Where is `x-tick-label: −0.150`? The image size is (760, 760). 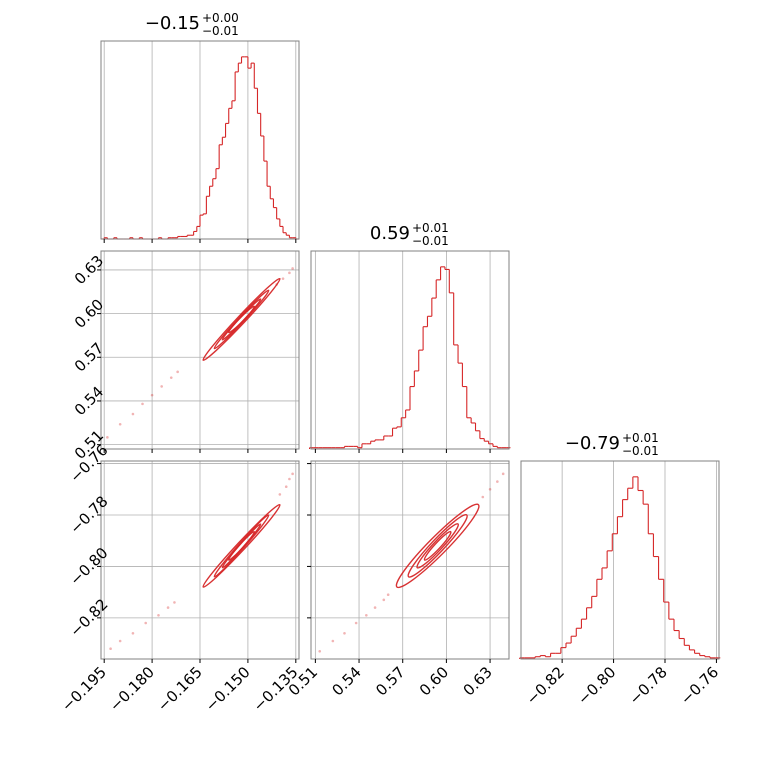 x-tick-label: −0.150 is located at coordinates (228, 689).